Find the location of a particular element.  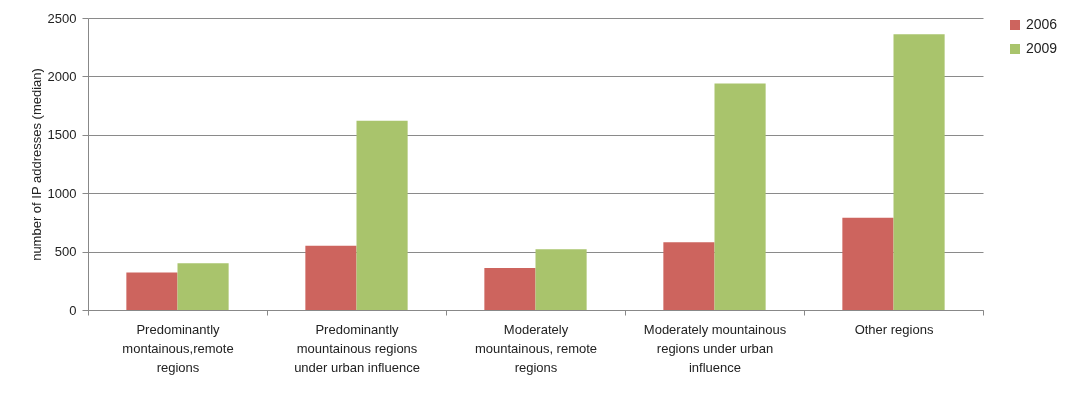

y-tick-label: 1500 is located at coordinates (62, 135).